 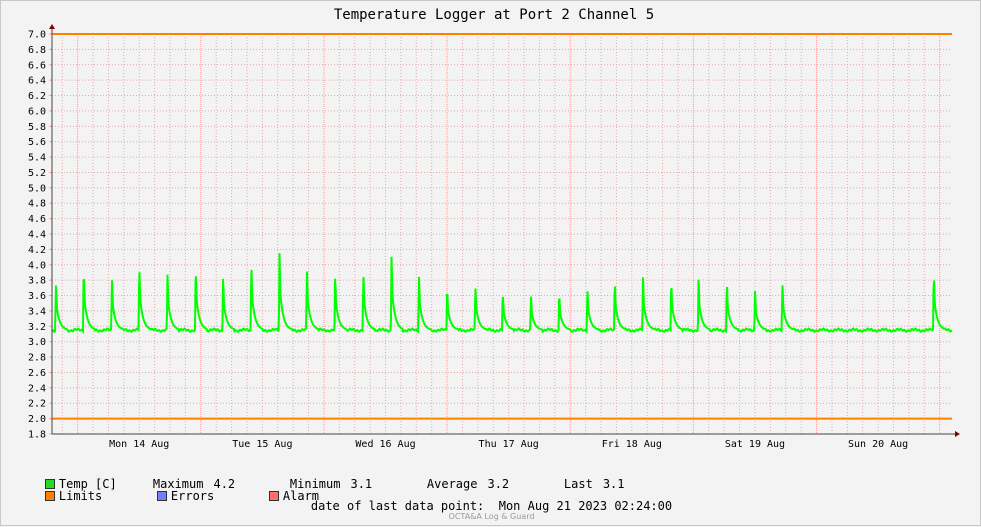 I want to click on y-tick-label: 2.8, so click(x=37, y=358).